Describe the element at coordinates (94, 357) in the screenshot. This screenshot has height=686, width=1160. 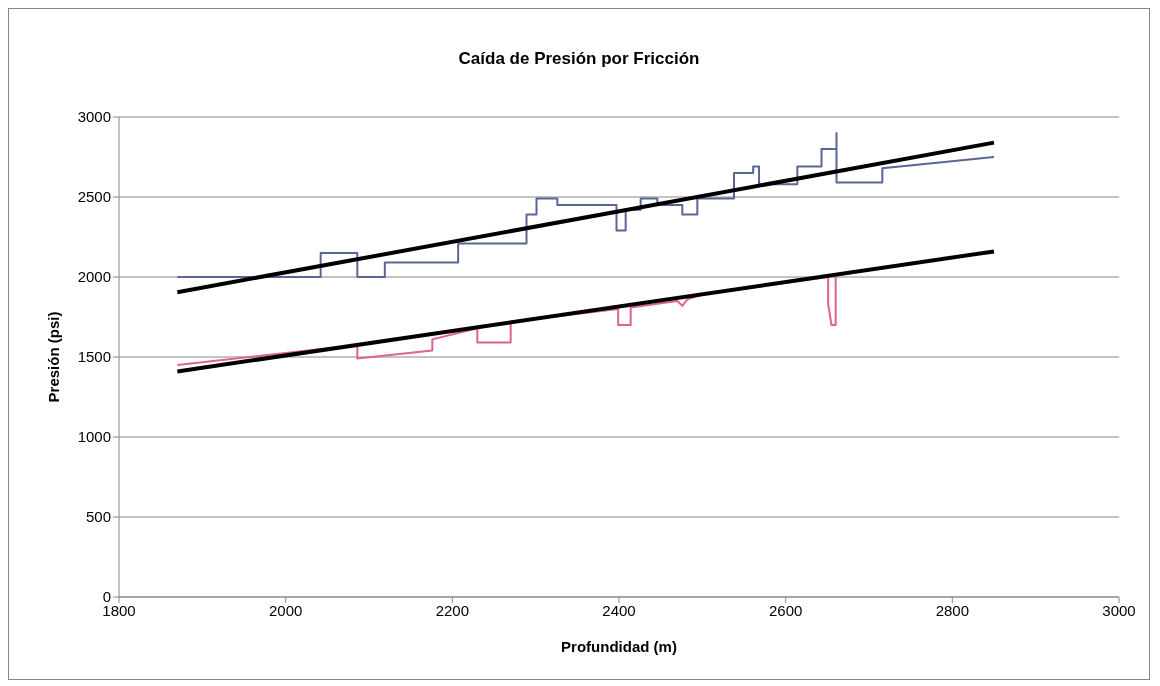
I see `y-tick-label: 1500` at that location.